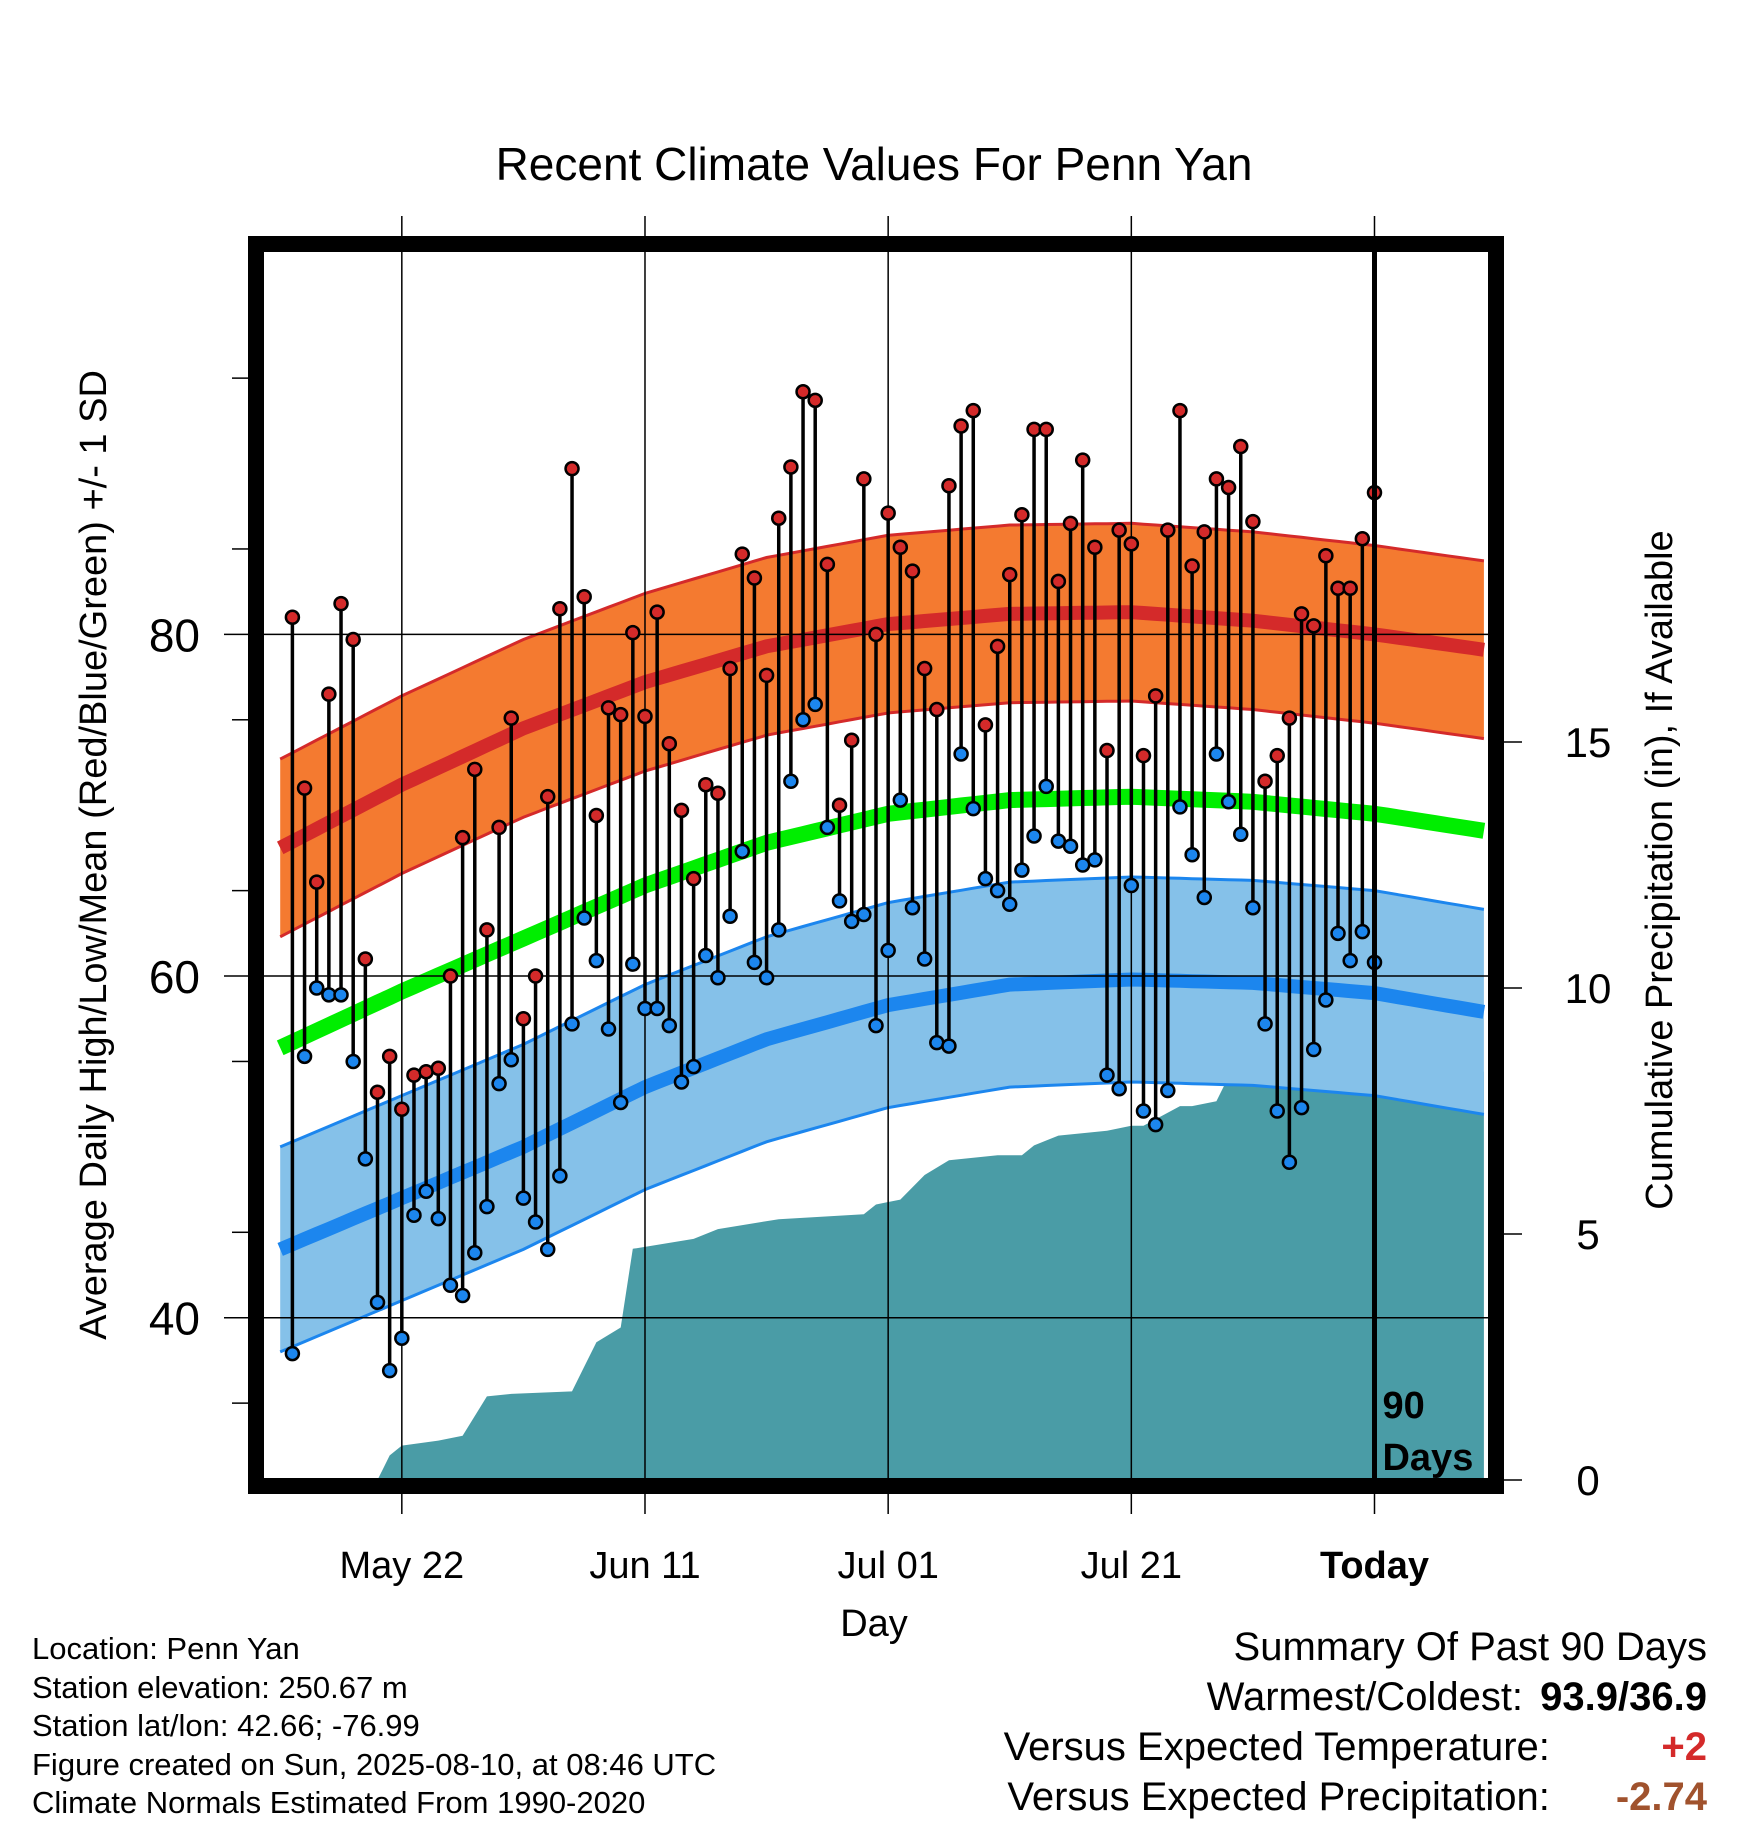  What do you see at coordinates (226, 1725) in the screenshot?
I see `latlon-text: Station lat/lon: 42.66; -76.99` at bounding box center [226, 1725].